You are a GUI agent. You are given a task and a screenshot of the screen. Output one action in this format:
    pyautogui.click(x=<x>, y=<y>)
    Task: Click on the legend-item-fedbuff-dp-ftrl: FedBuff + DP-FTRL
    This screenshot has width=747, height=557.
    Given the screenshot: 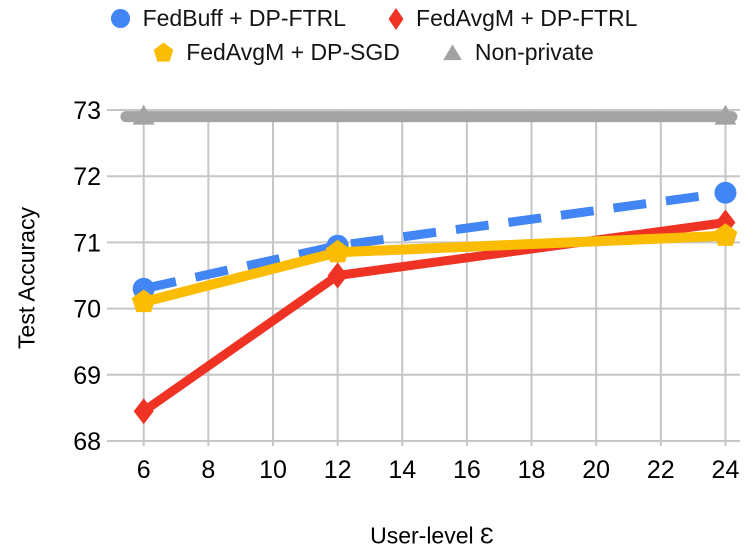 What is the action you would take?
    pyautogui.click(x=228, y=18)
    